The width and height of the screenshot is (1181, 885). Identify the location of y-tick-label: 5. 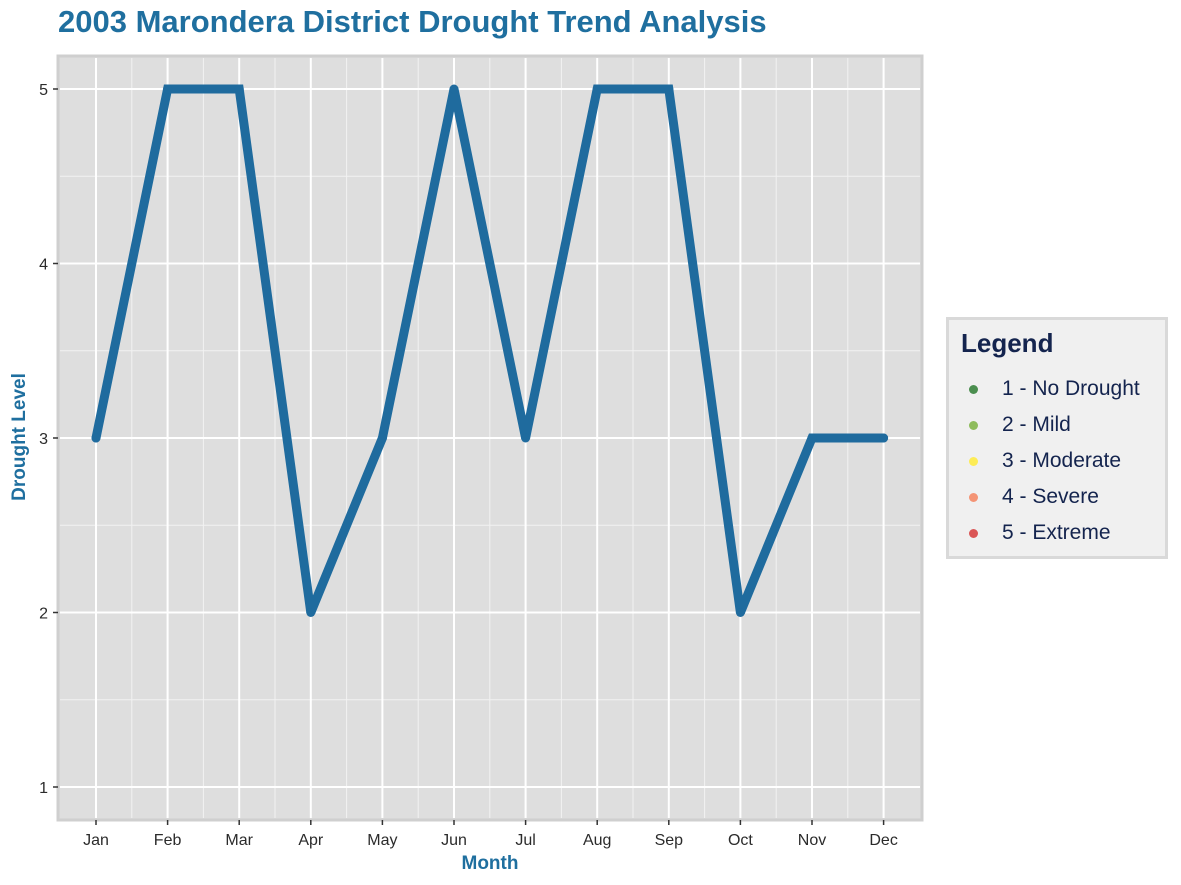
(43, 90).